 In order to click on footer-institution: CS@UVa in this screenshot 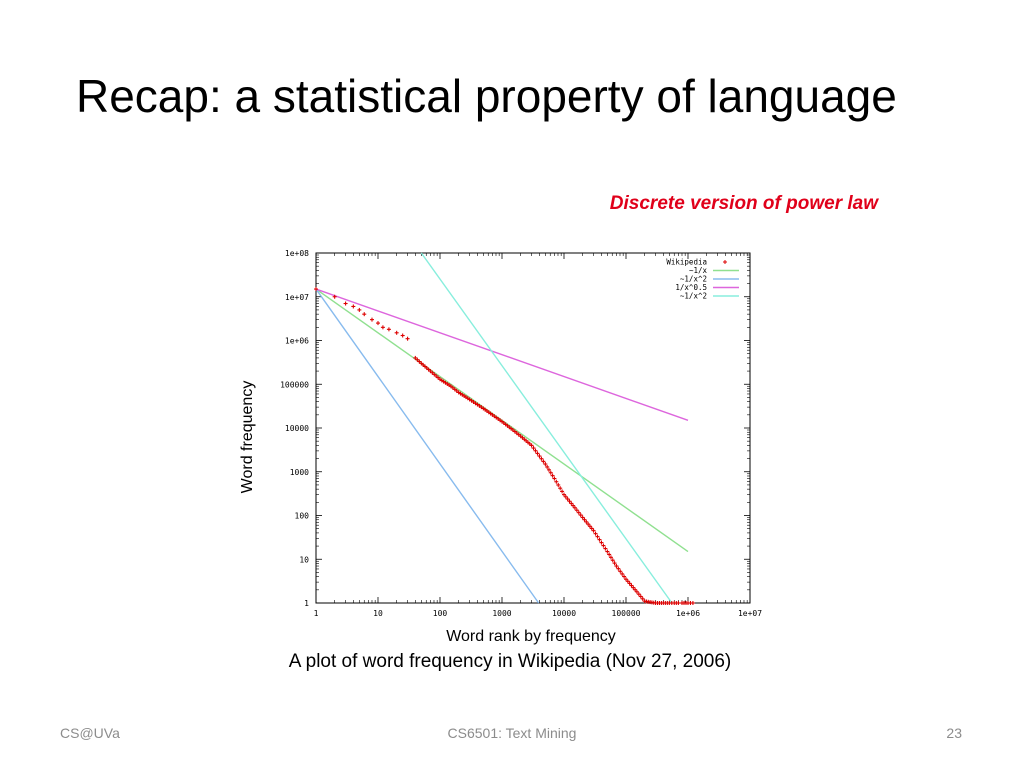, I will do `click(90, 733)`.